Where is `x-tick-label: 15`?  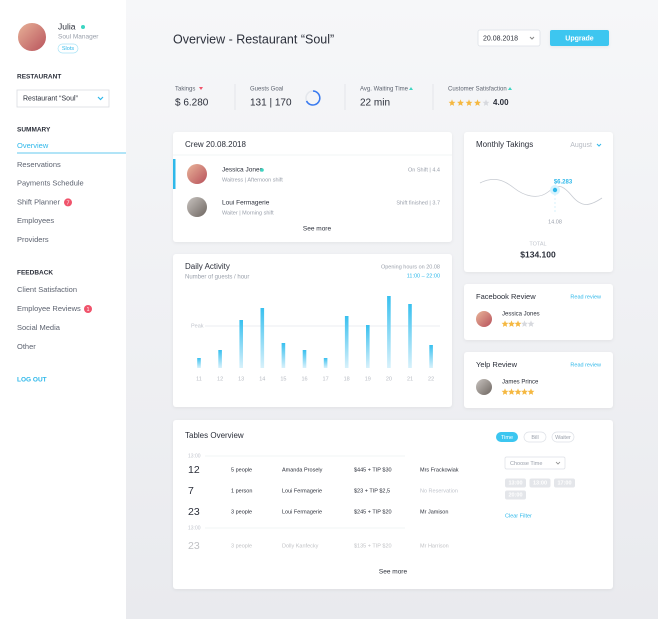
x-tick-label: 15 is located at coordinates (283, 379).